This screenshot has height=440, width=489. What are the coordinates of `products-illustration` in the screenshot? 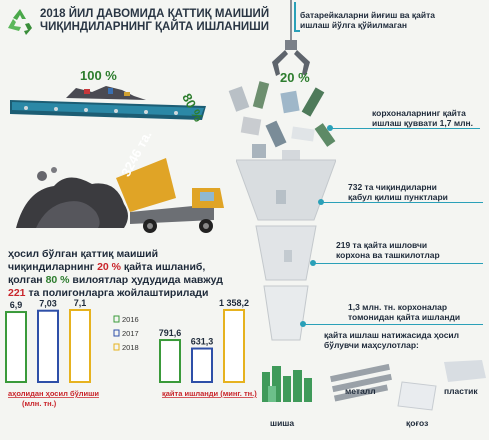 It's located at (374, 385).